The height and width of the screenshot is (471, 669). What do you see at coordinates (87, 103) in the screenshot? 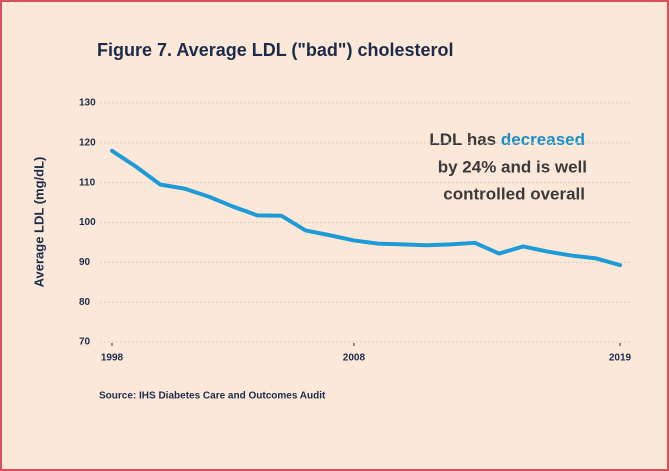
I see `y-tick-label: 130` at bounding box center [87, 103].